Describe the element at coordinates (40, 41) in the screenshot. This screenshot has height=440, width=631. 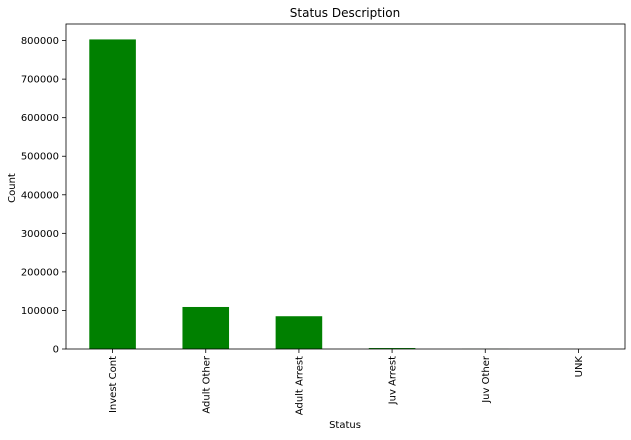
I see `y-tick-label: 800000` at that location.